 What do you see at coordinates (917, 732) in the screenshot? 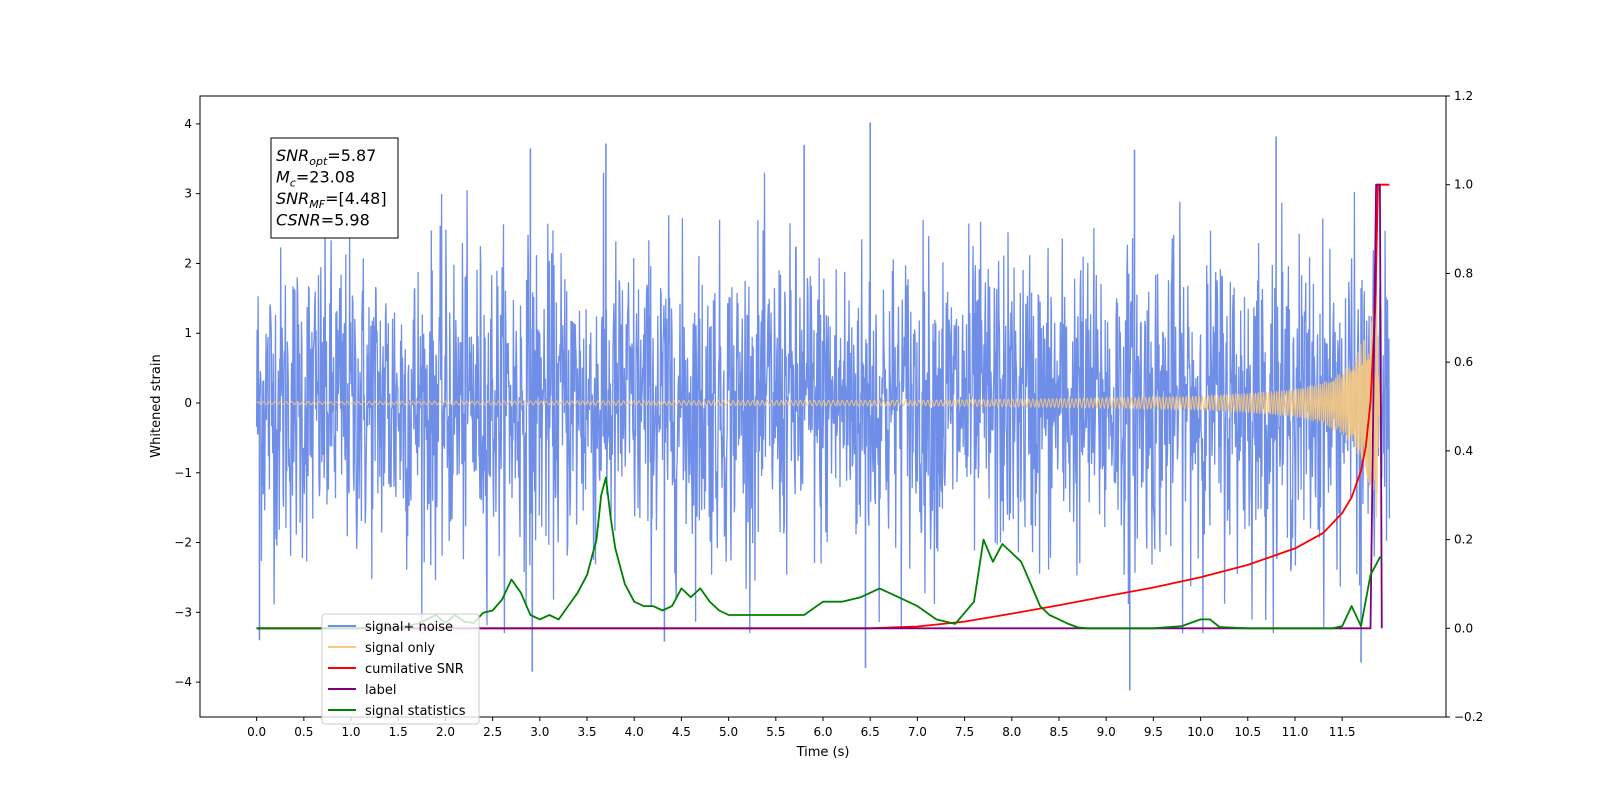
I see `x-tick-label: 7.0` at bounding box center [917, 732].